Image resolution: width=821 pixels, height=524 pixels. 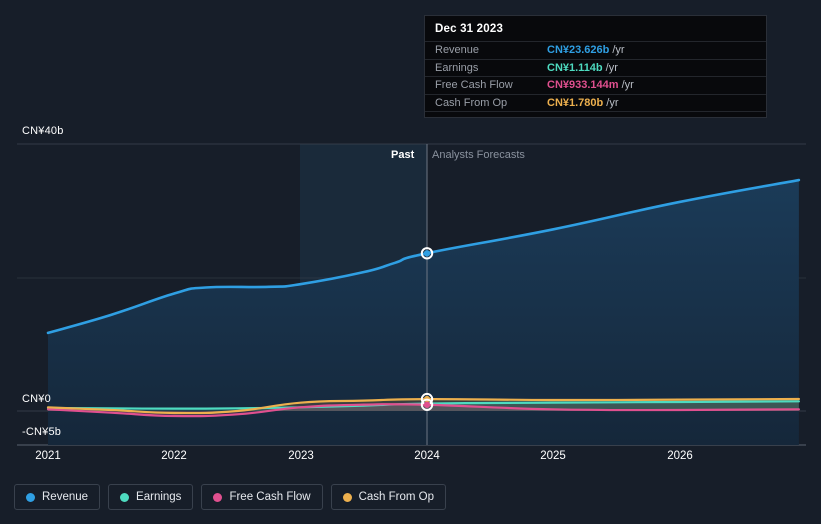 I want to click on legend-dot-earnings-icon, so click(x=125, y=497).